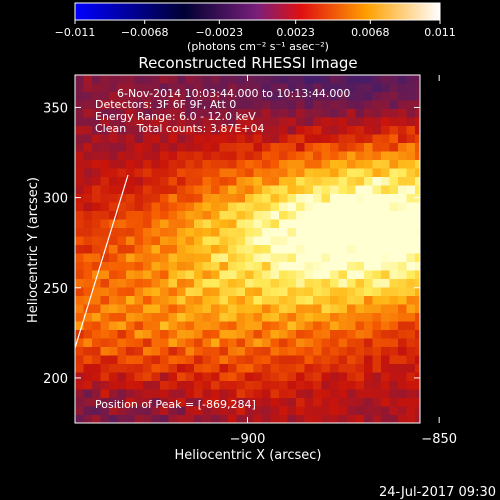 Image resolution: width=500 pixels, height=500 pixels. What do you see at coordinates (295, 32) in the screenshot?
I see `colorbar-tick-label: 0.0023` at bounding box center [295, 32].